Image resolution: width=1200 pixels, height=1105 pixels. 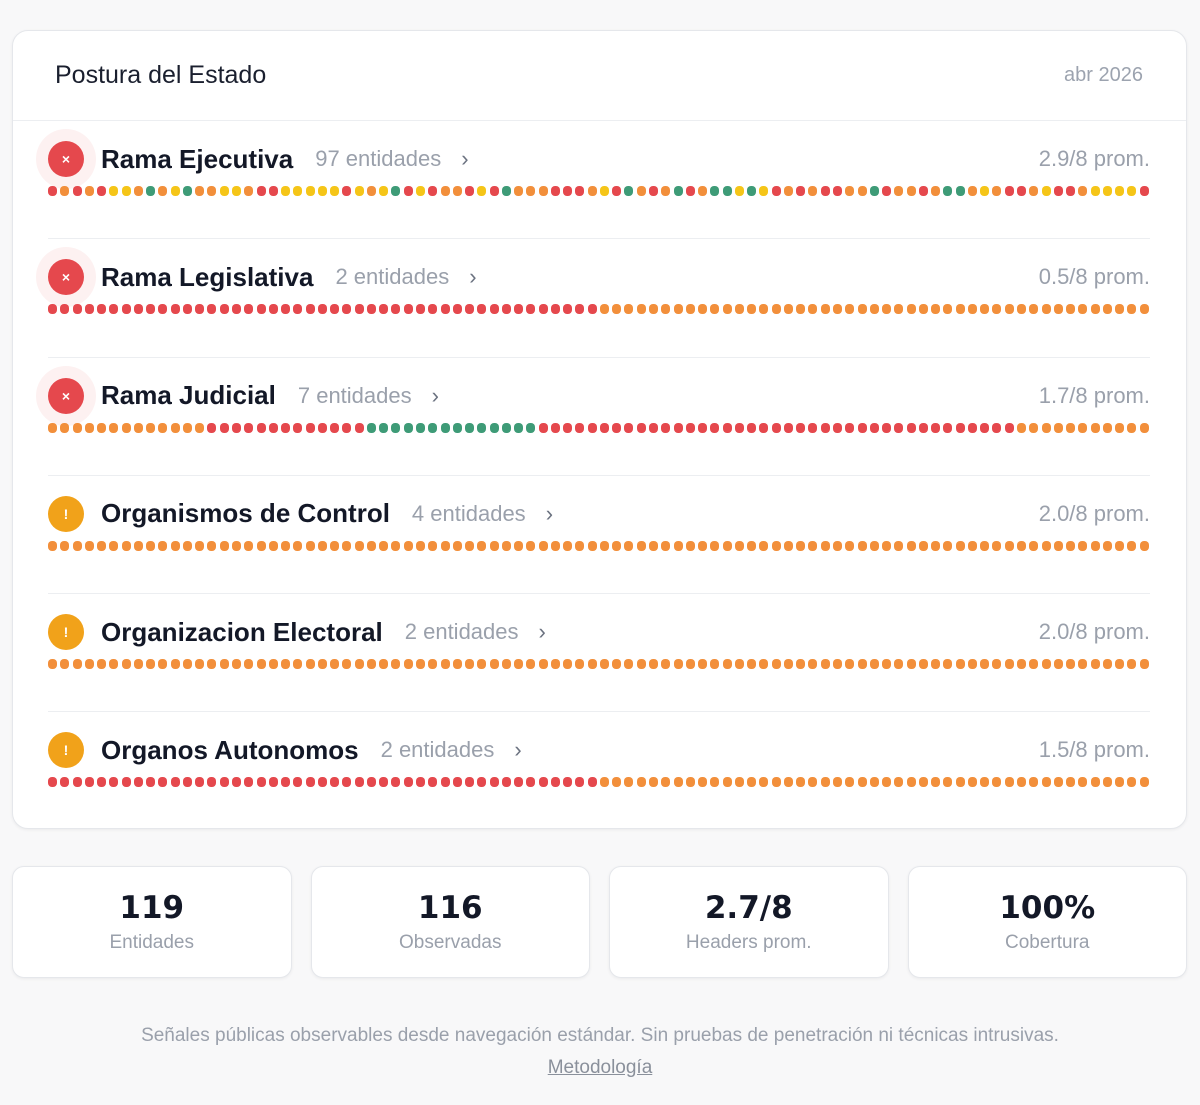 What do you see at coordinates (450, 922) in the screenshot?
I see `stat-card-observed: 116 Observadas` at bounding box center [450, 922].